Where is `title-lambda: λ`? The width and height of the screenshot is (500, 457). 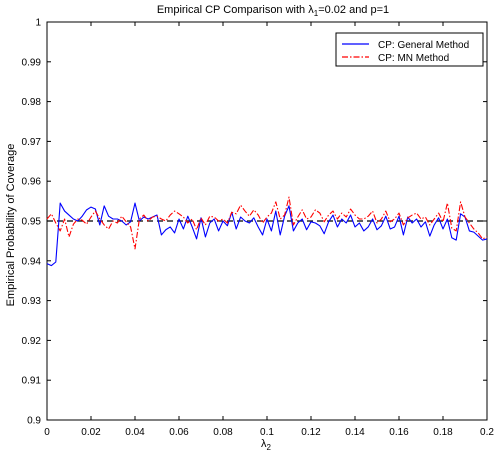 title-lambda: λ is located at coordinates (311, 10).